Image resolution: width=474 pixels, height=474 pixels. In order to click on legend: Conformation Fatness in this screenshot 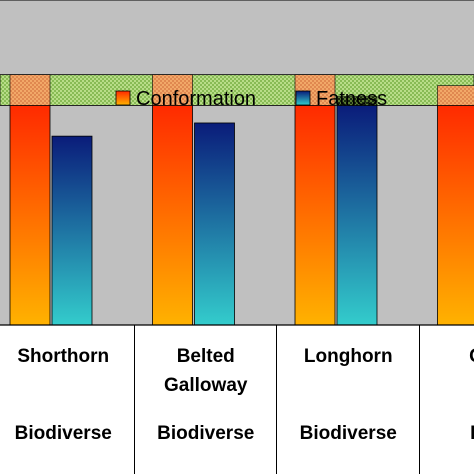, I will do `click(251, 99)`.